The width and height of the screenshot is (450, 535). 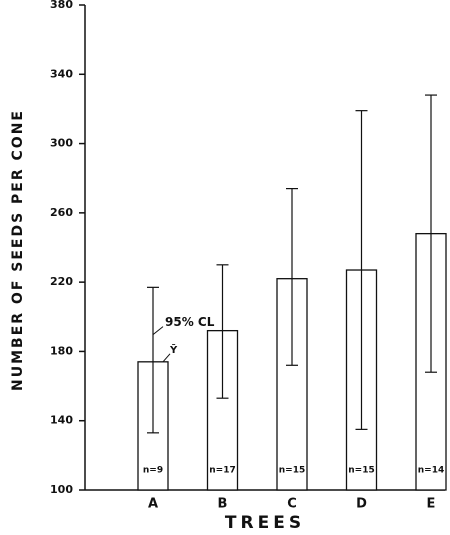 I want to click on y-tick-label: 180, so click(x=61, y=350).